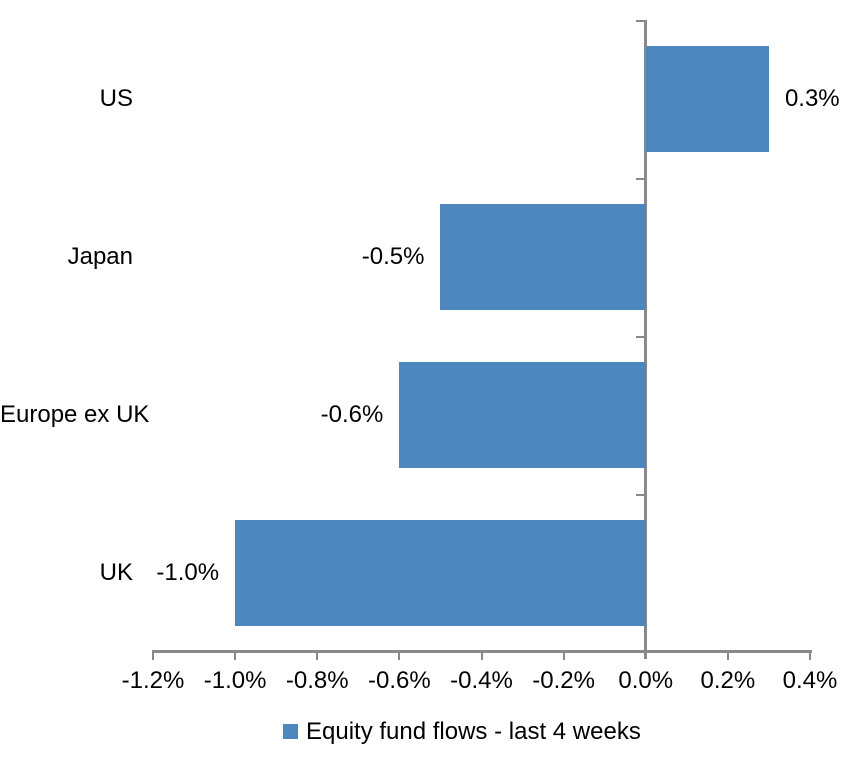 The image size is (852, 757). What do you see at coordinates (440, 573) in the screenshot?
I see `bar-uk` at bounding box center [440, 573].